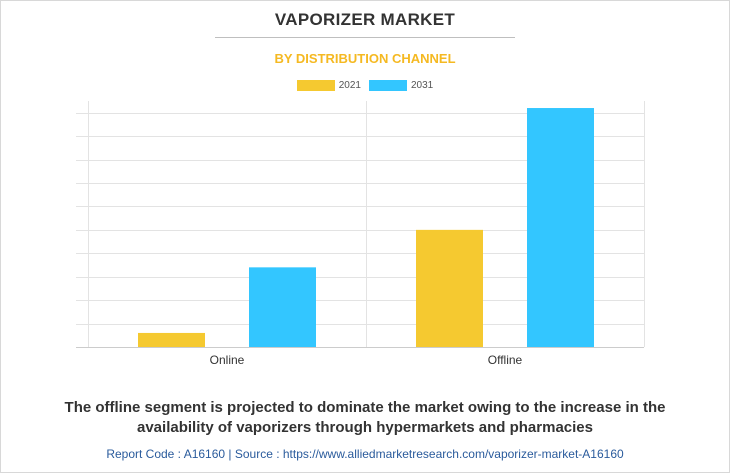 The height and width of the screenshot is (473, 730). I want to click on legend-label-2021: 2021, so click(349, 85).